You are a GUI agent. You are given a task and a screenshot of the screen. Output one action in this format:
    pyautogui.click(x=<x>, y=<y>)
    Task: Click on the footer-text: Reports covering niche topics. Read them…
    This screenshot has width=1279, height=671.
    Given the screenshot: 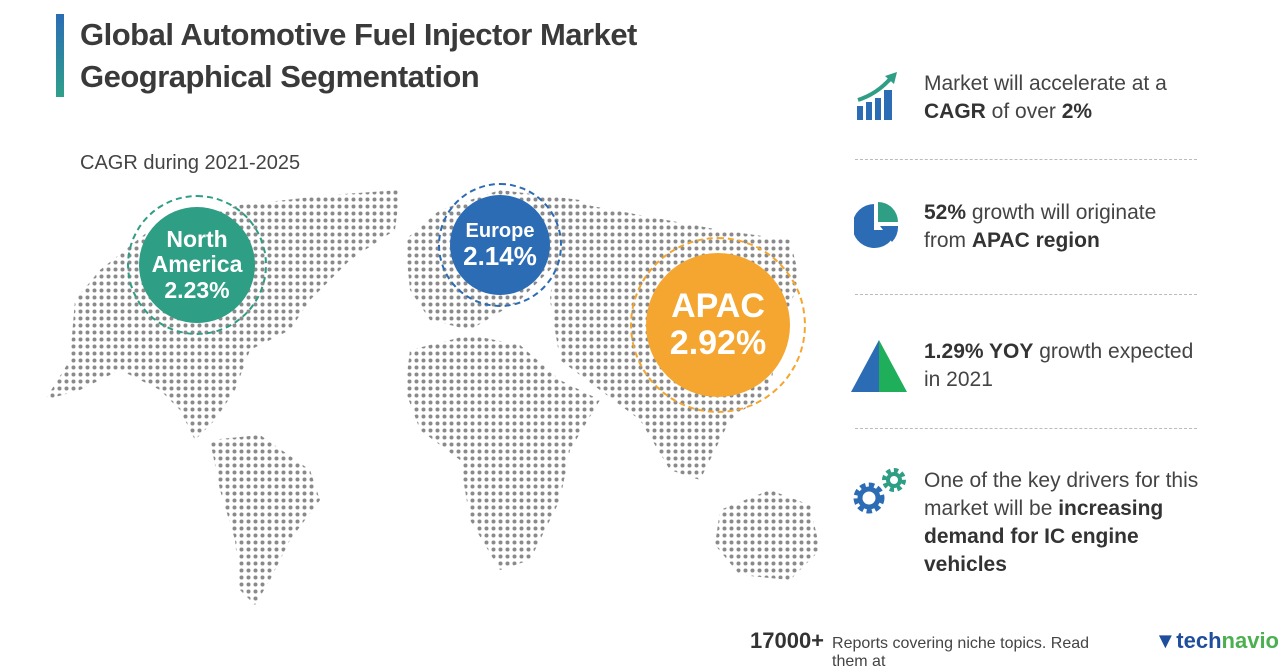 What is the action you would take?
    pyautogui.click(x=978, y=653)
    